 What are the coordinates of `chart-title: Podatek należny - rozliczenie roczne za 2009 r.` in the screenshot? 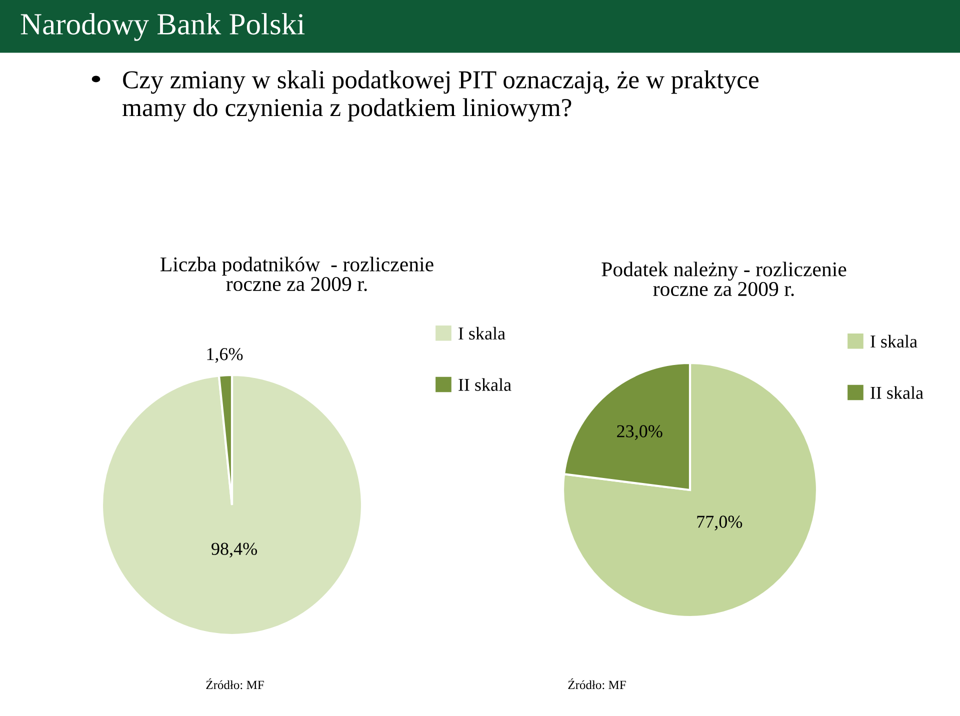 It's located at (724, 279).